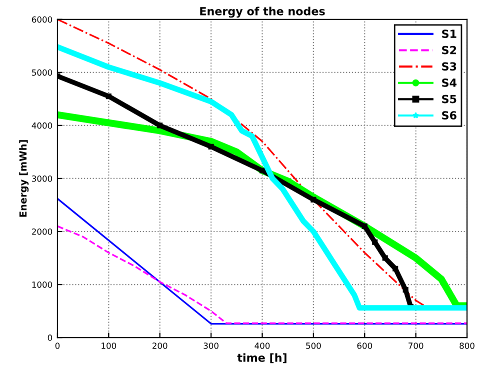  I want to click on x-axis-title: time [h], so click(261, 358).